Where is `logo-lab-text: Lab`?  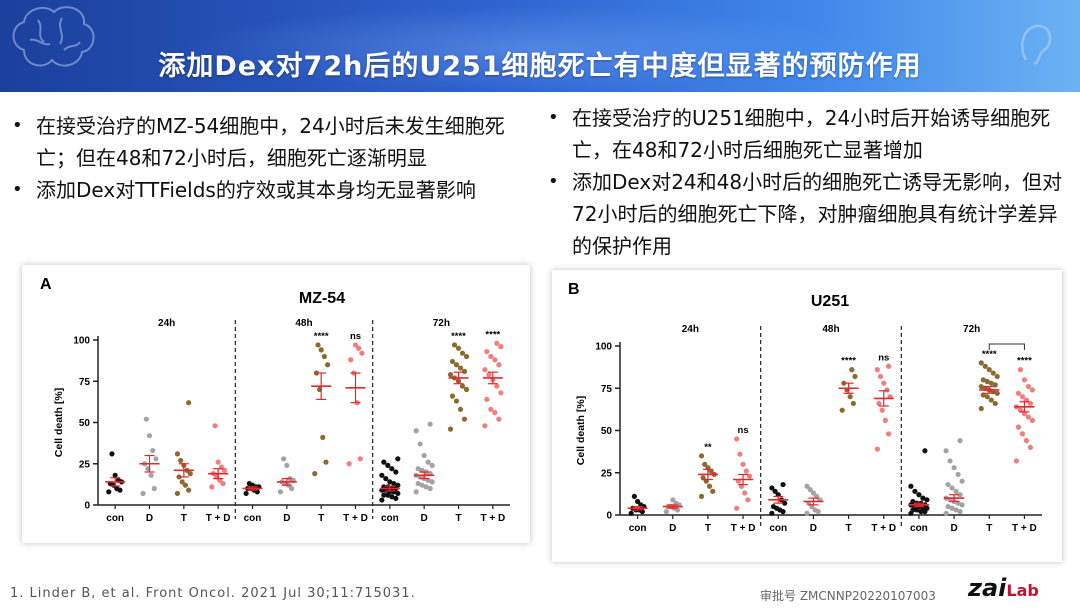 logo-lab-text: Lab is located at coordinates (1022, 590).